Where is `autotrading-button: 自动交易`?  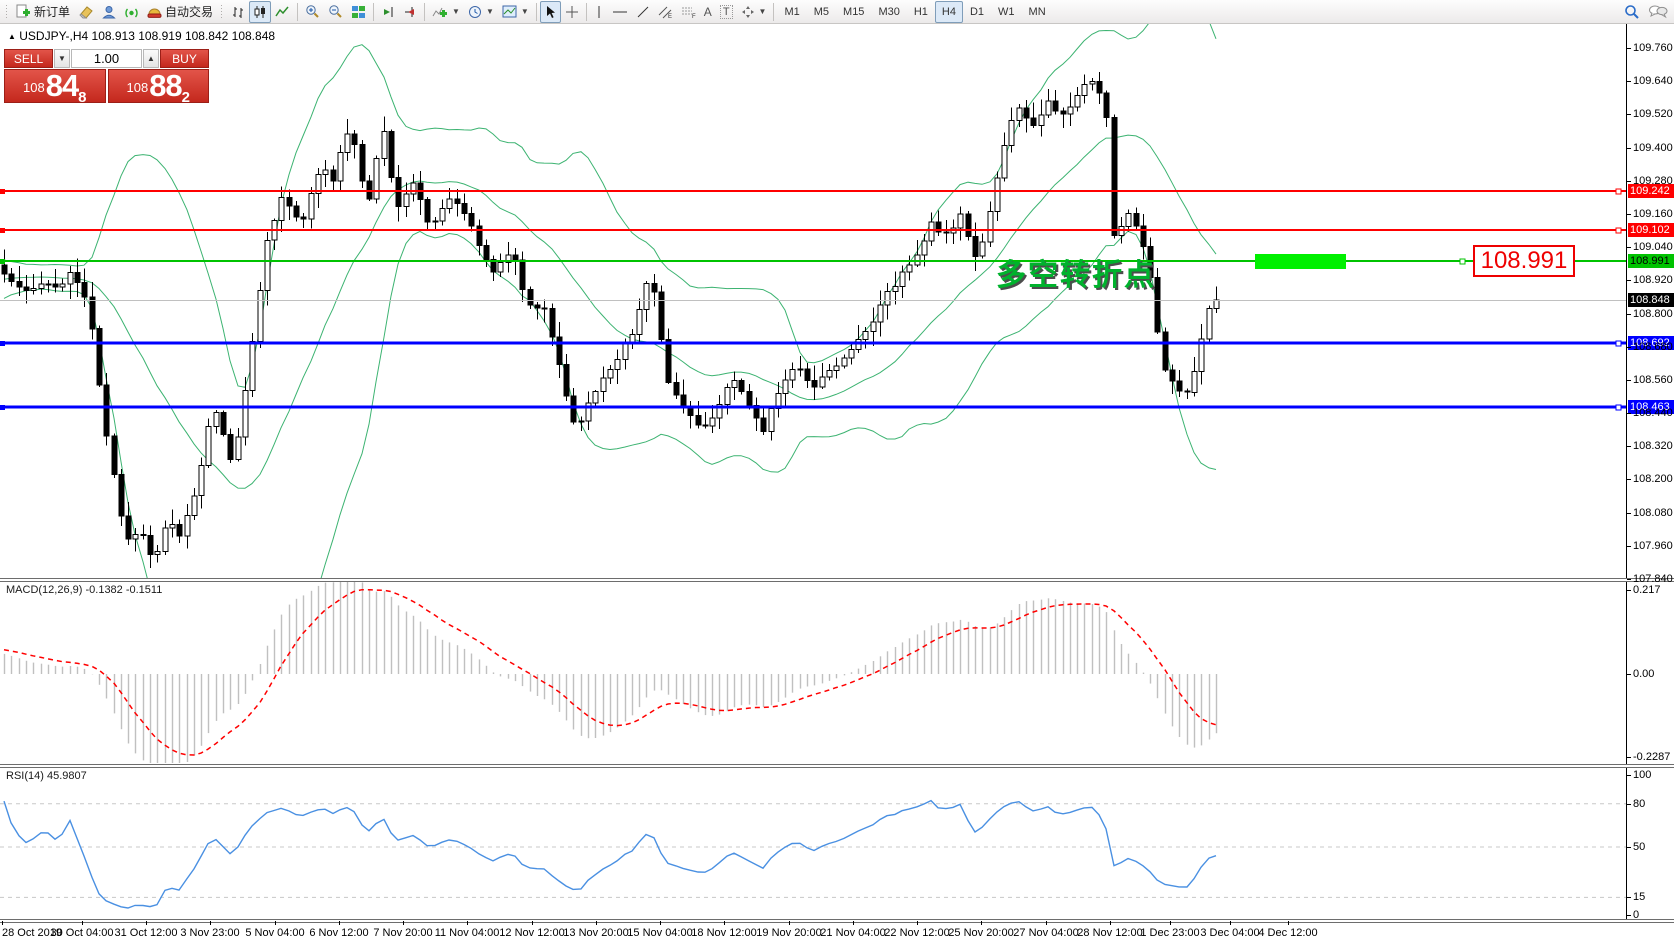
autotrading-button: 自动交易 is located at coordinates (180, 12).